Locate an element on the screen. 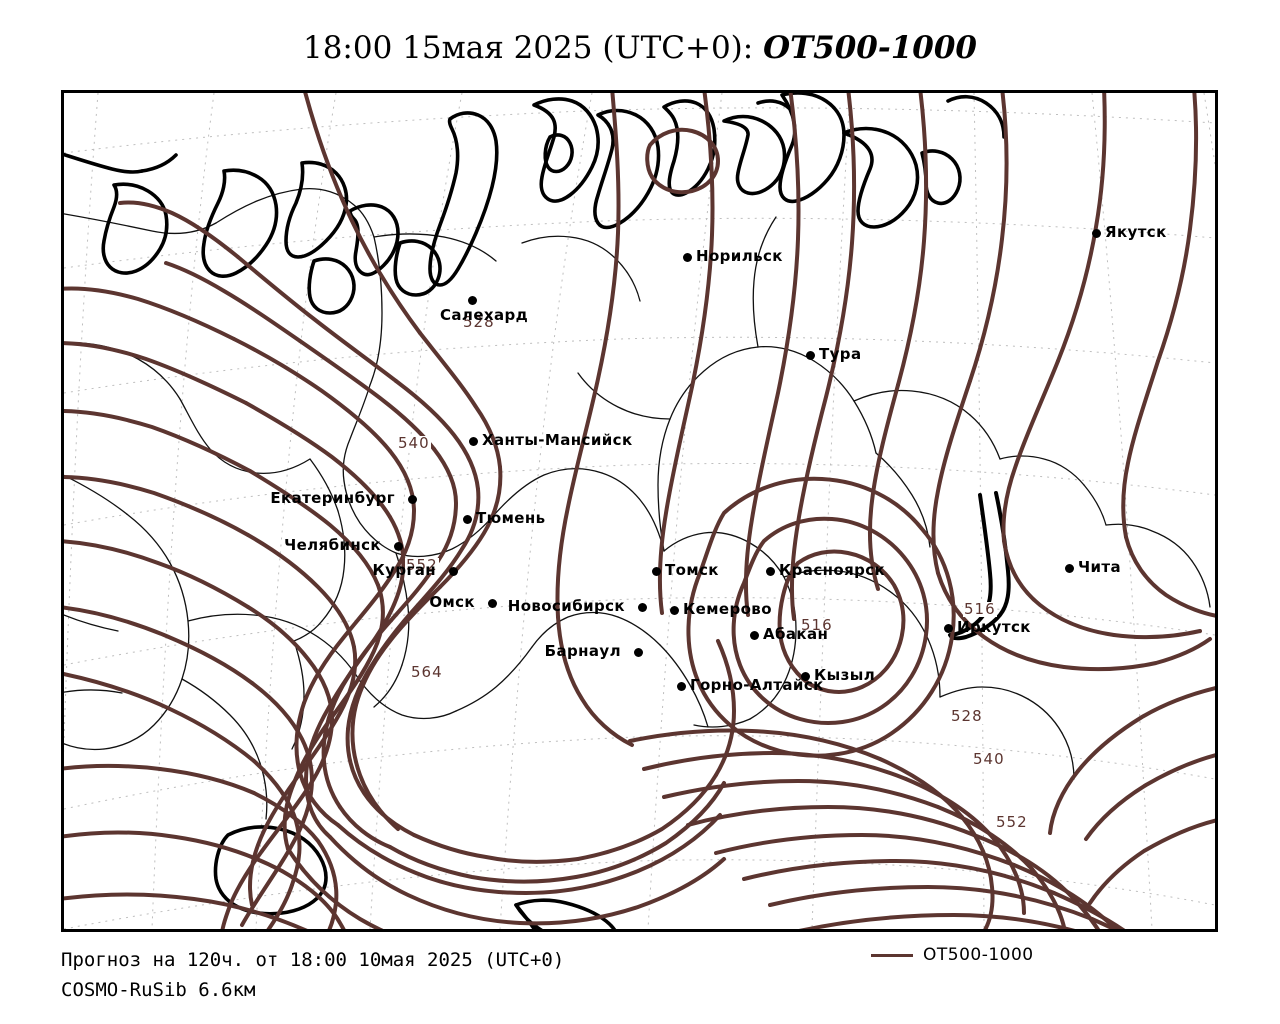 This screenshot has width=1280, height=1024. city-label: Чита is located at coordinates (1100, 567).